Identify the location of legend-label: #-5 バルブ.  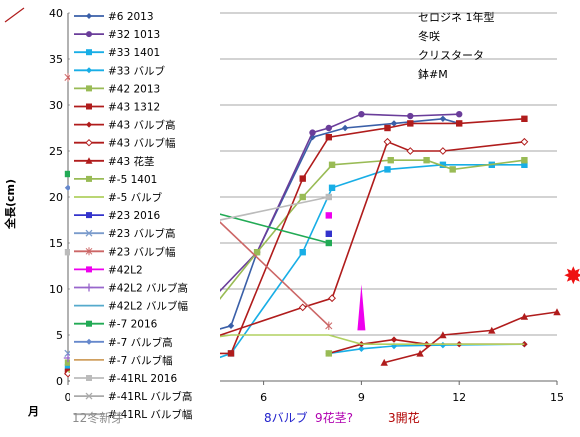
(135, 197).